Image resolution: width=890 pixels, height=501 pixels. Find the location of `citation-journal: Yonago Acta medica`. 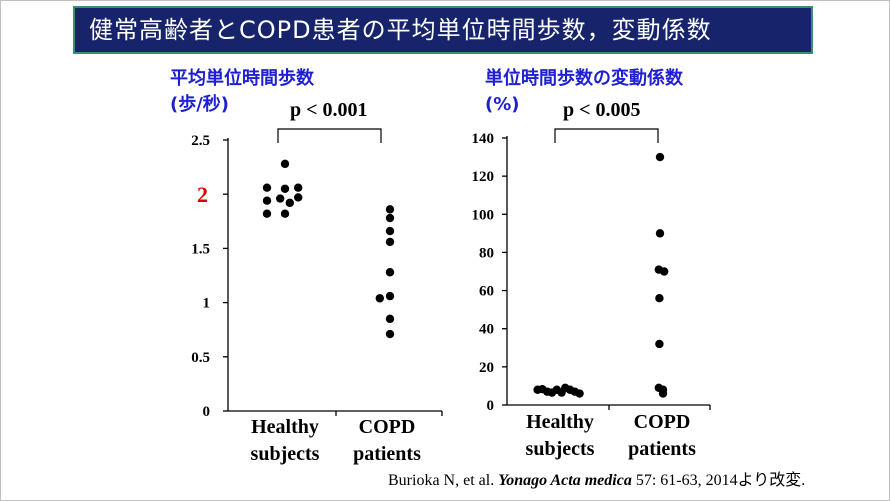

citation-journal: Yonago Acta medica is located at coordinates (565, 480).